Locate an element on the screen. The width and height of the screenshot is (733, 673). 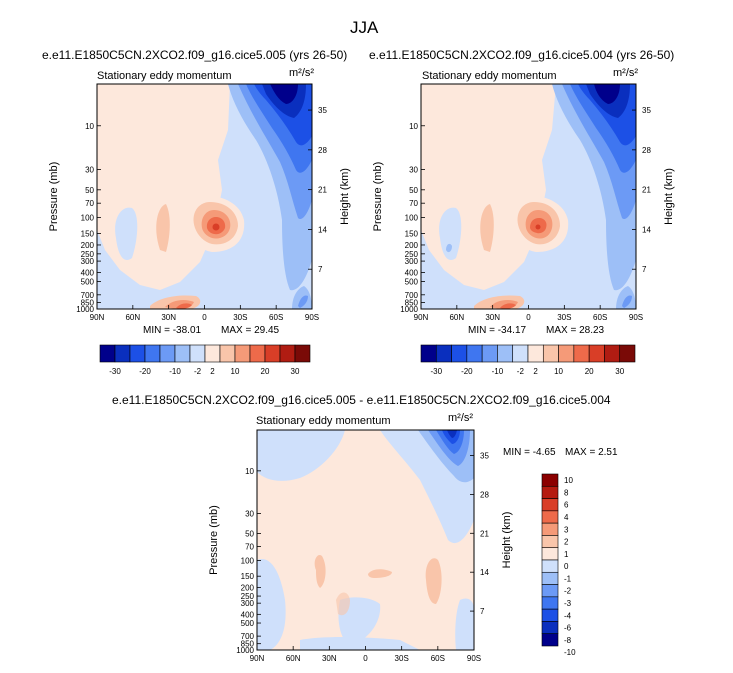
panel3-colorbar-label: -1 is located at coordinates (568, 578).